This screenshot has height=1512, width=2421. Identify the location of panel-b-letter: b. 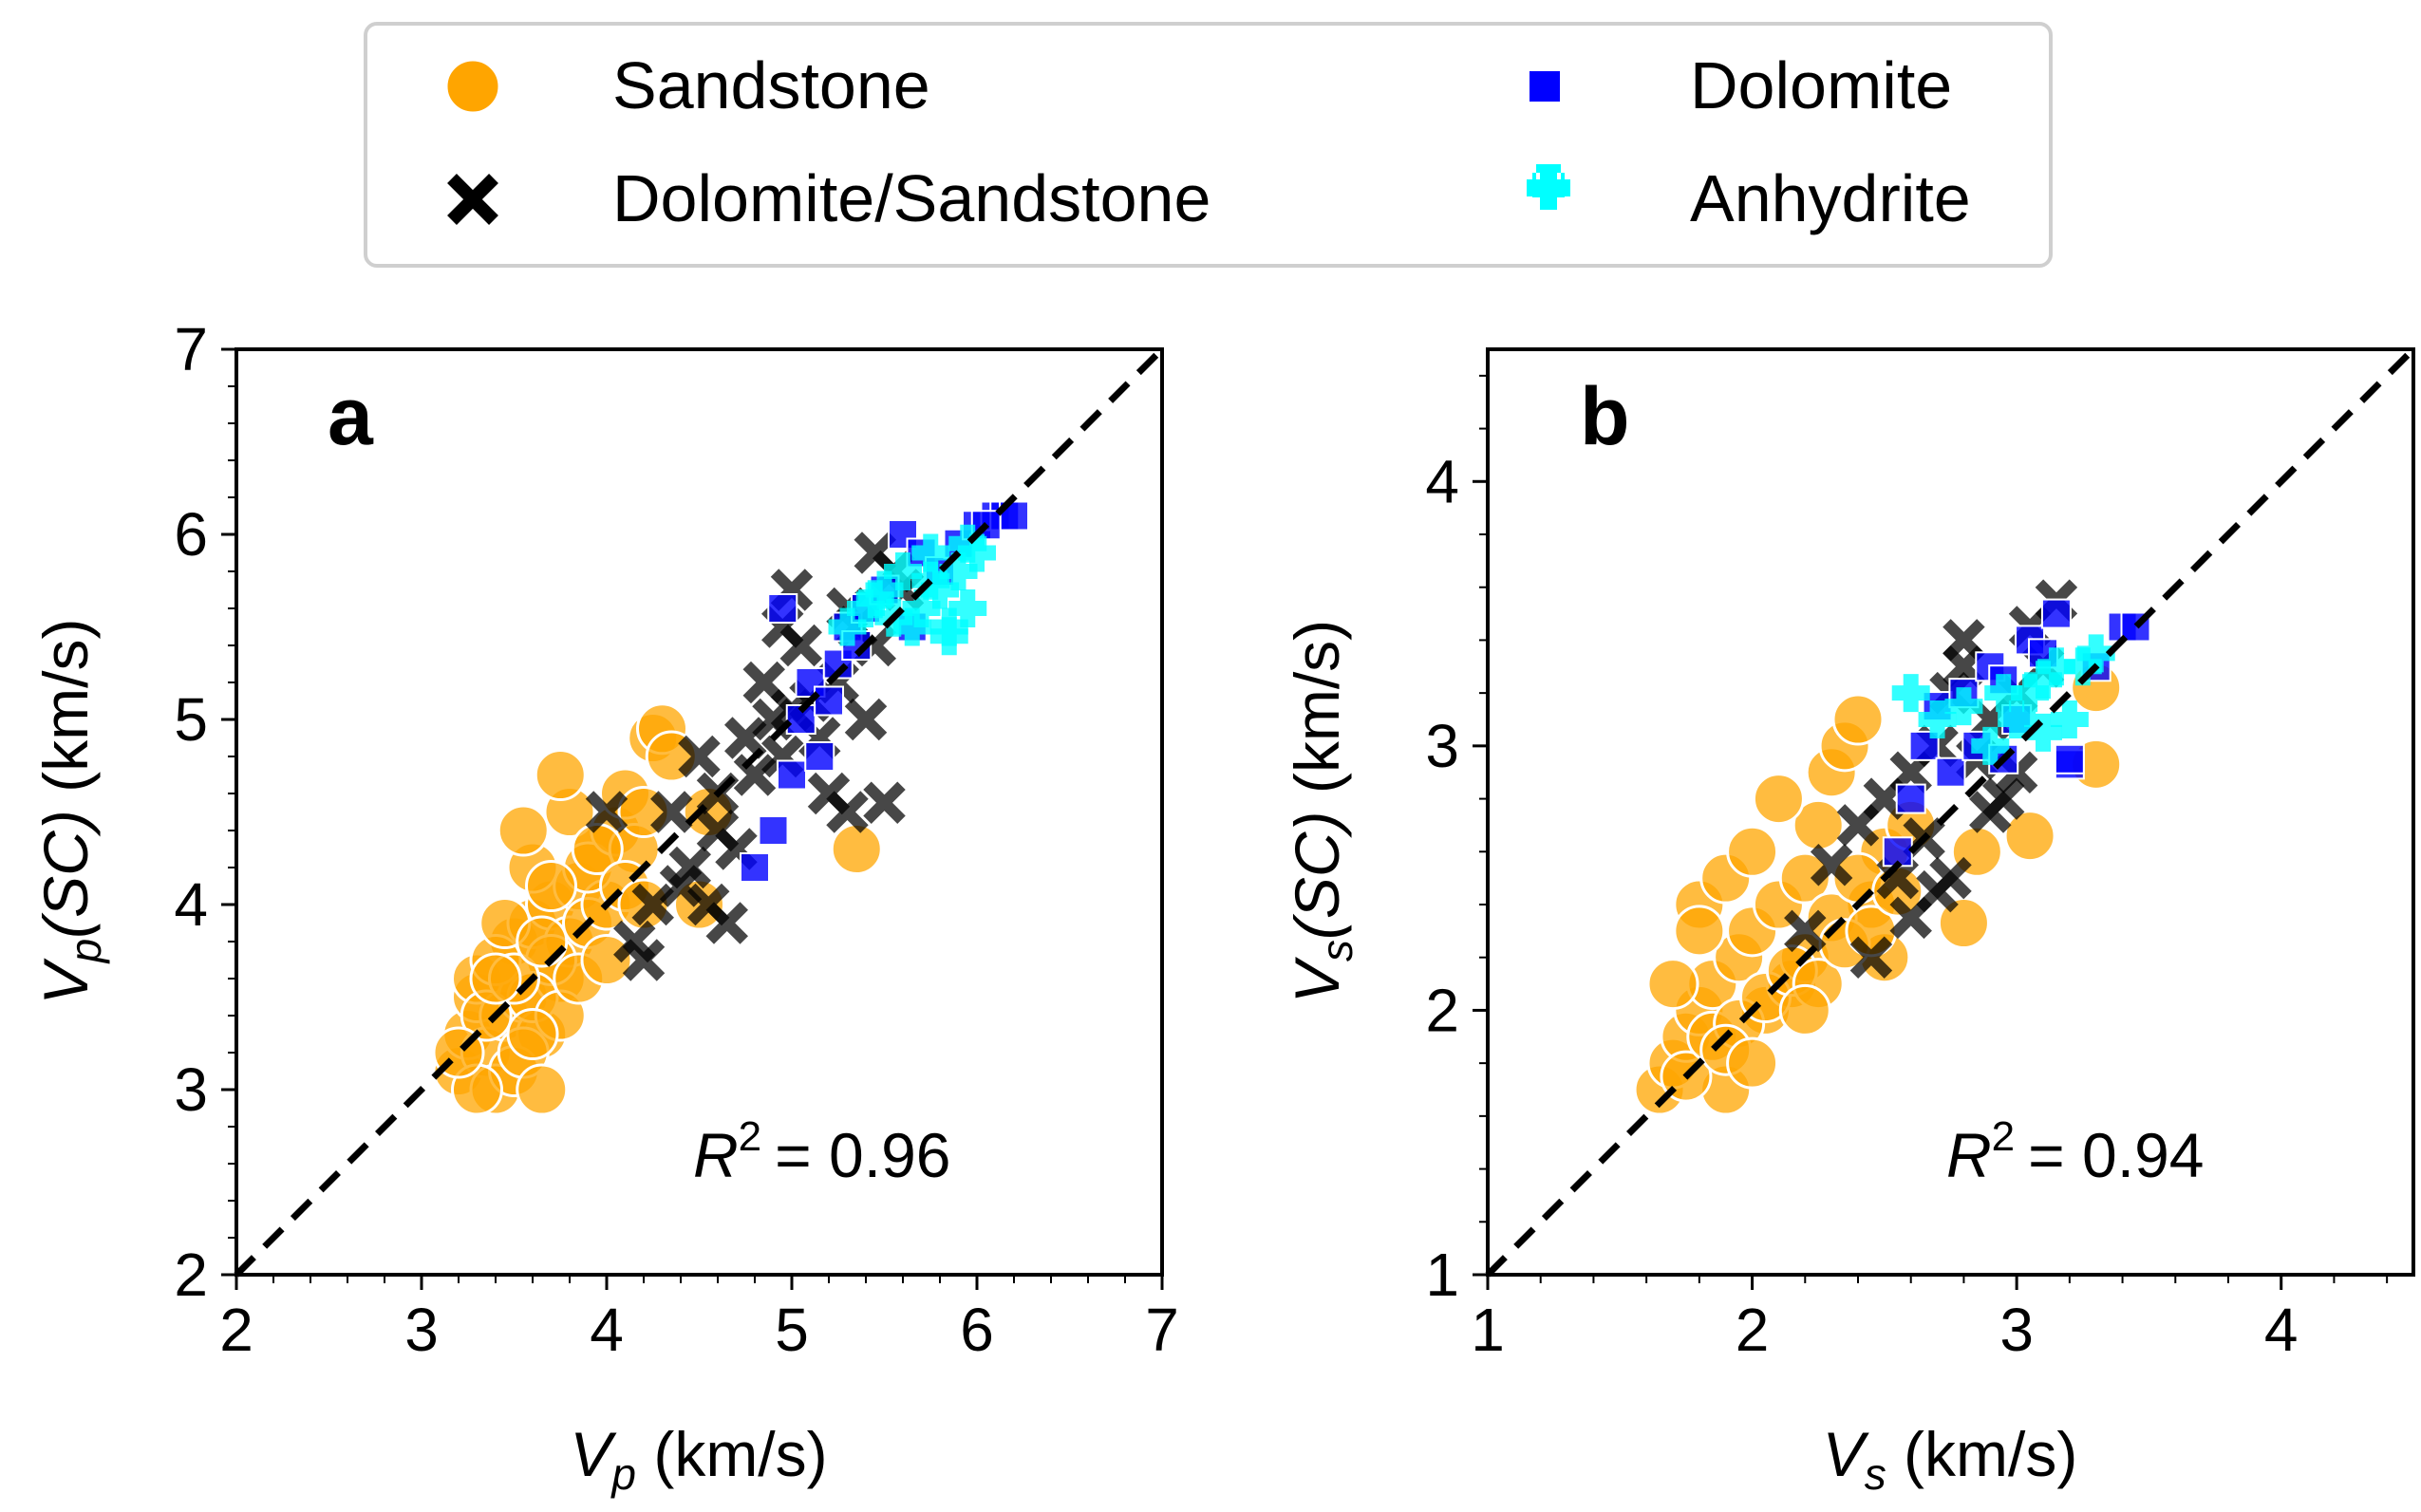
(1605, 416).